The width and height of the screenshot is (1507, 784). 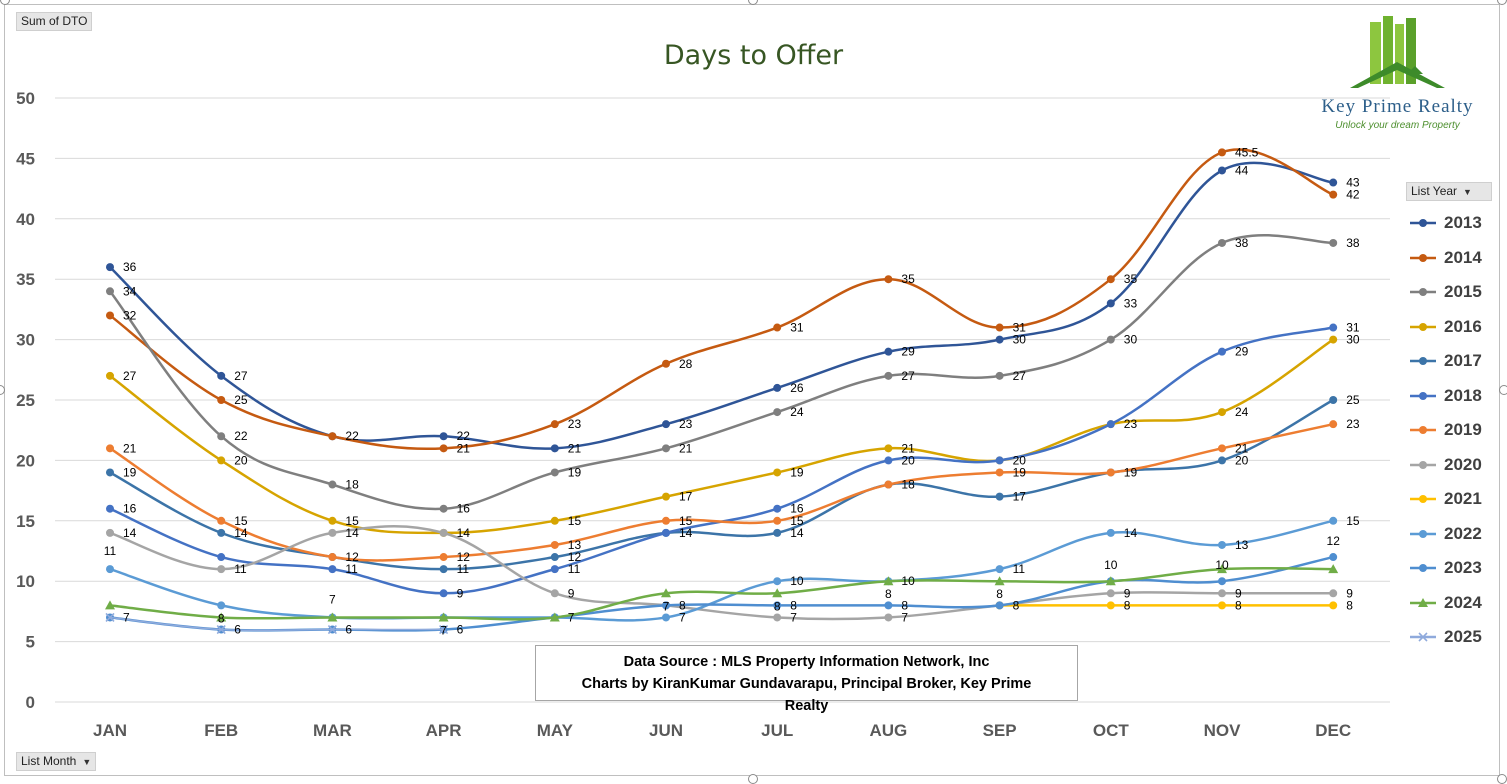 I want to click on legend-item-2017: 2017, so click(x=1453, y=361).